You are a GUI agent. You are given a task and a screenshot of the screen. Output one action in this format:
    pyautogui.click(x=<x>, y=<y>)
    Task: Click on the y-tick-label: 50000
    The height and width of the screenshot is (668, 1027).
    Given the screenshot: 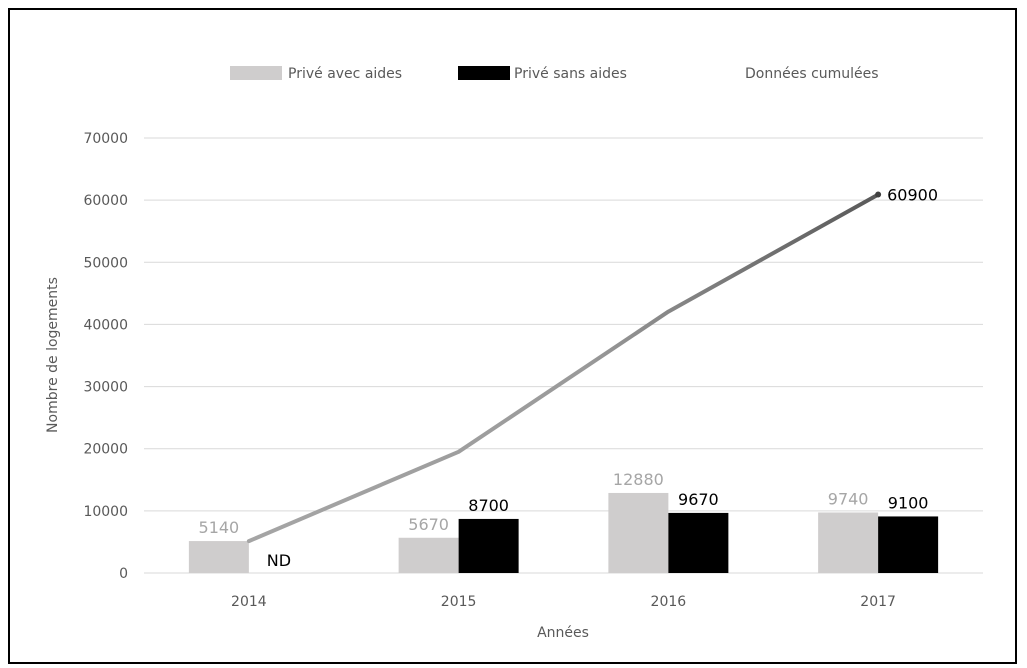 What is the action you would take?
    pyautogui.click(x=105, y=263)
    